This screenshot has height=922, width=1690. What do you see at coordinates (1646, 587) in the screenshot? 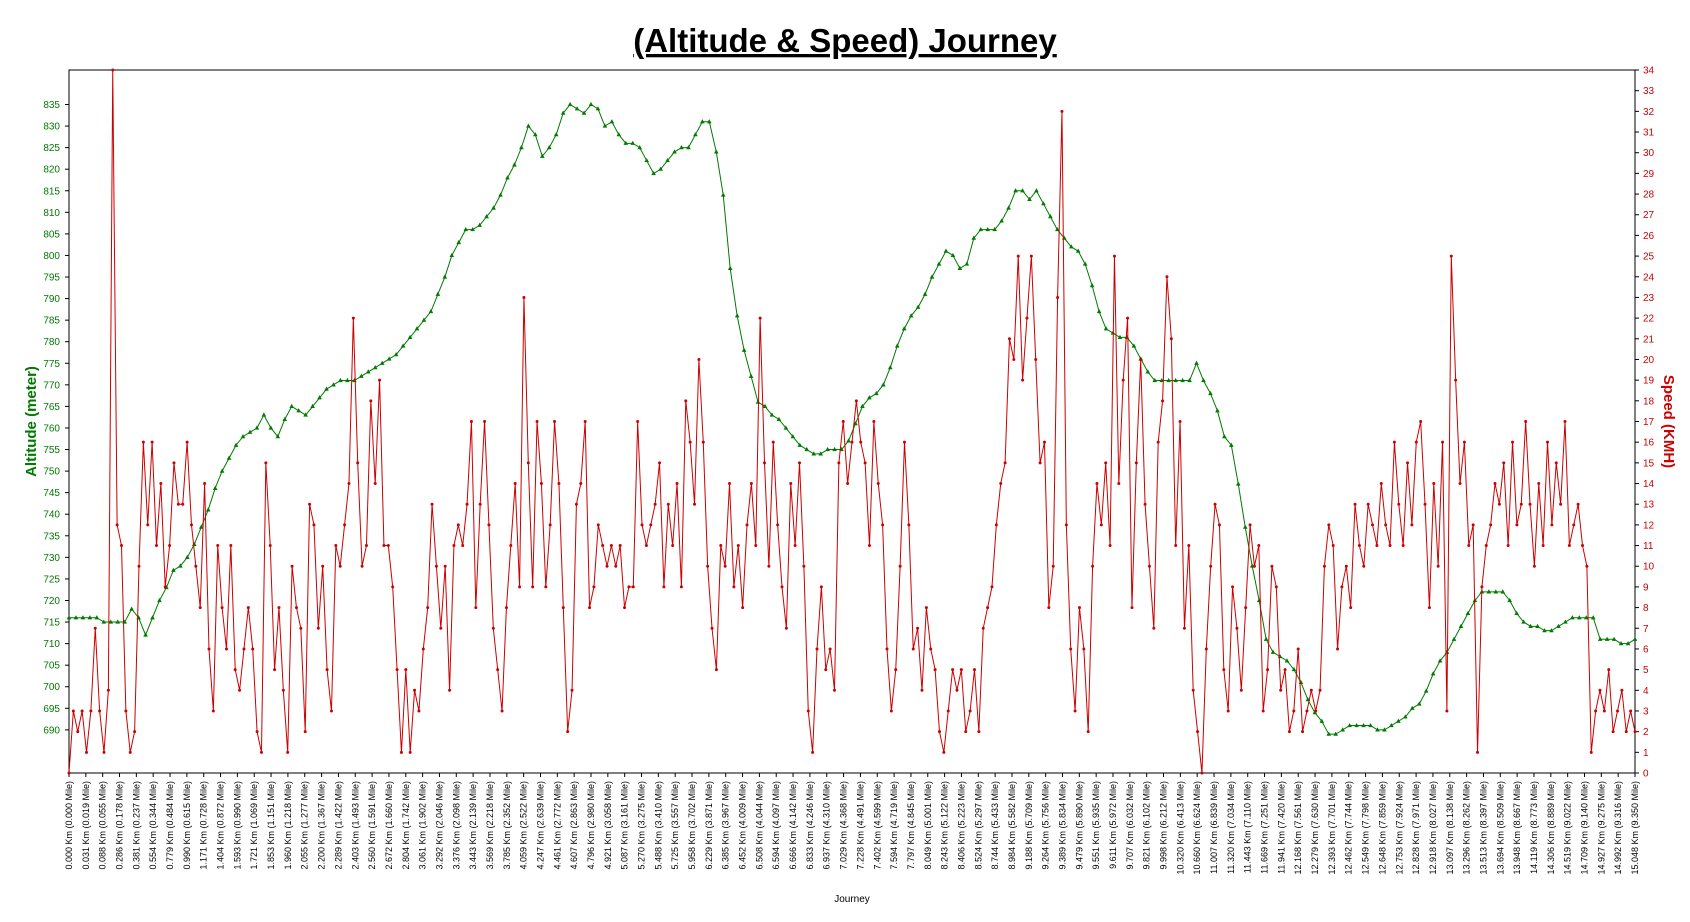
I see `y-right-tick-label: 9` at bounding box center [1646, 587].